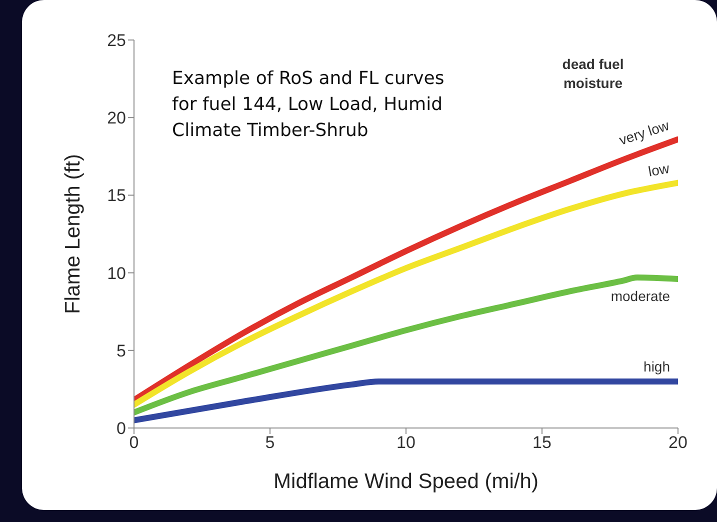 This screenshot has width=717, height=522. Describe the element at coordinates (406, 442) in the screenshot. I see `x-tick-label: 10` at that location.